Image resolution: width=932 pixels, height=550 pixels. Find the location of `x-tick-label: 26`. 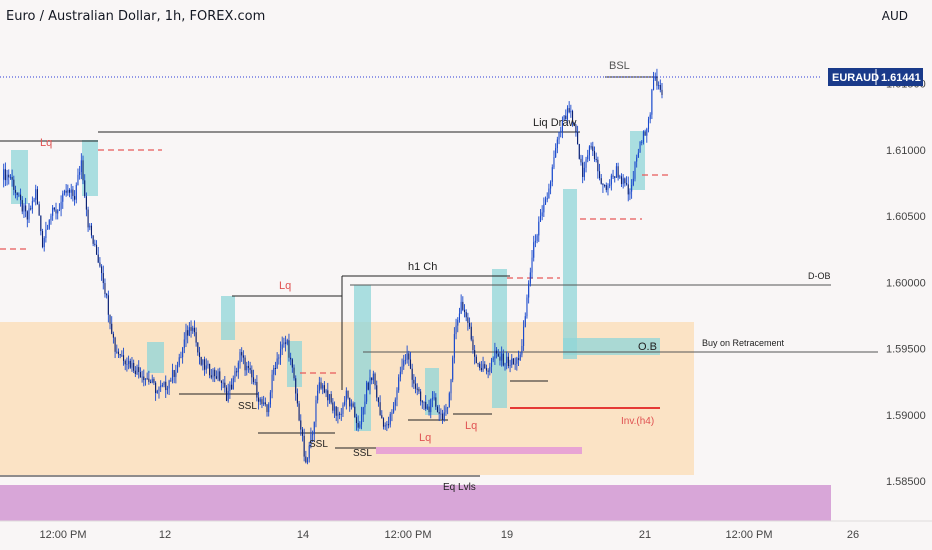

x-tick-label: 26 is located at coordinates (853, 535).